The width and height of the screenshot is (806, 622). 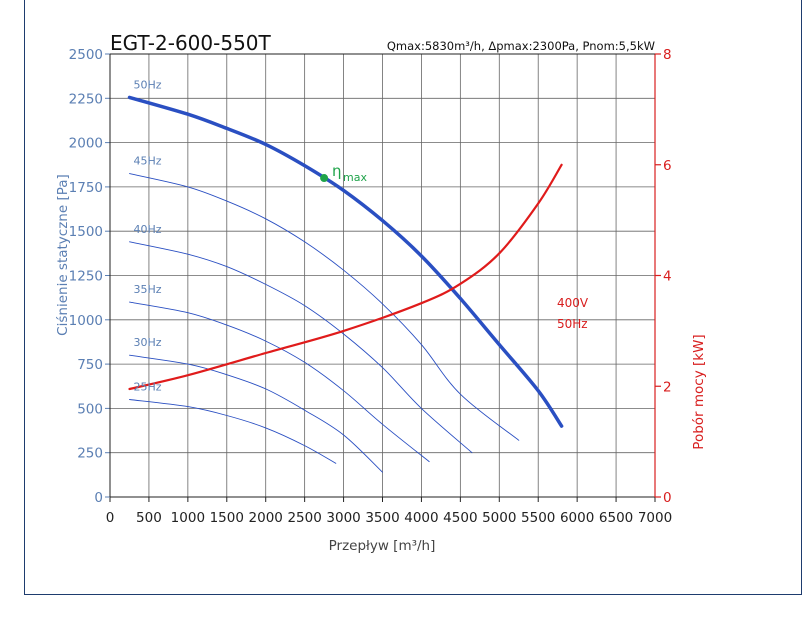 I want to click on curve-label-45hz: 45Hz, so click(x=147, y=161).